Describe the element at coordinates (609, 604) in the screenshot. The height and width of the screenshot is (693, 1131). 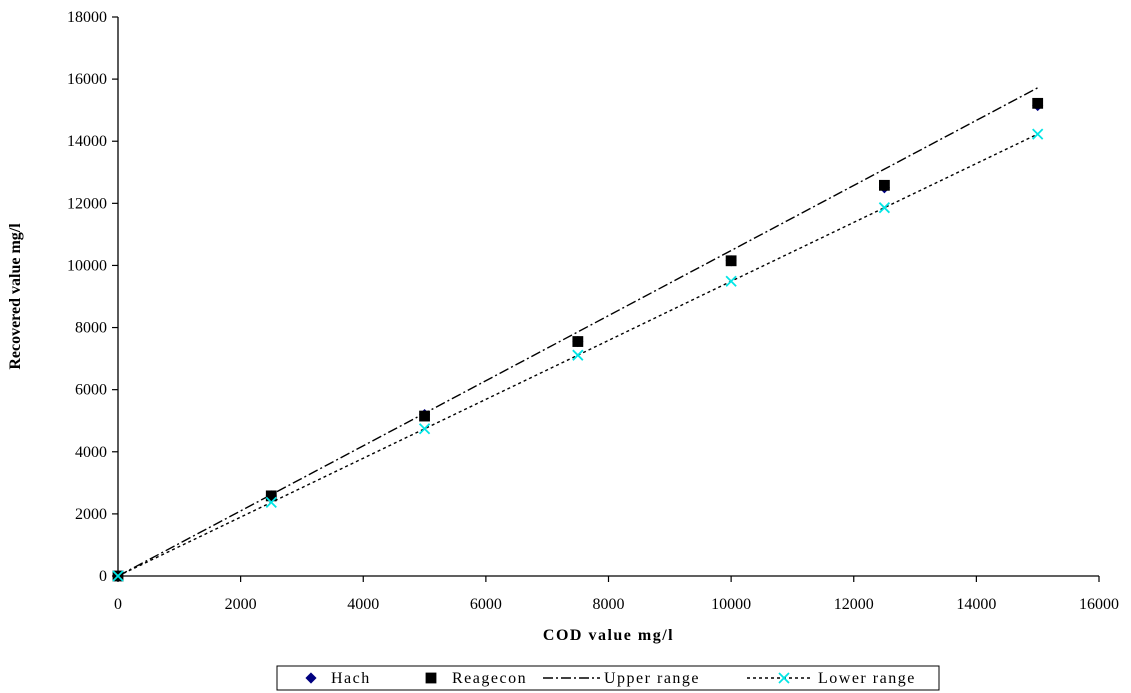
I see `x-tick-label: 8000` at that location.